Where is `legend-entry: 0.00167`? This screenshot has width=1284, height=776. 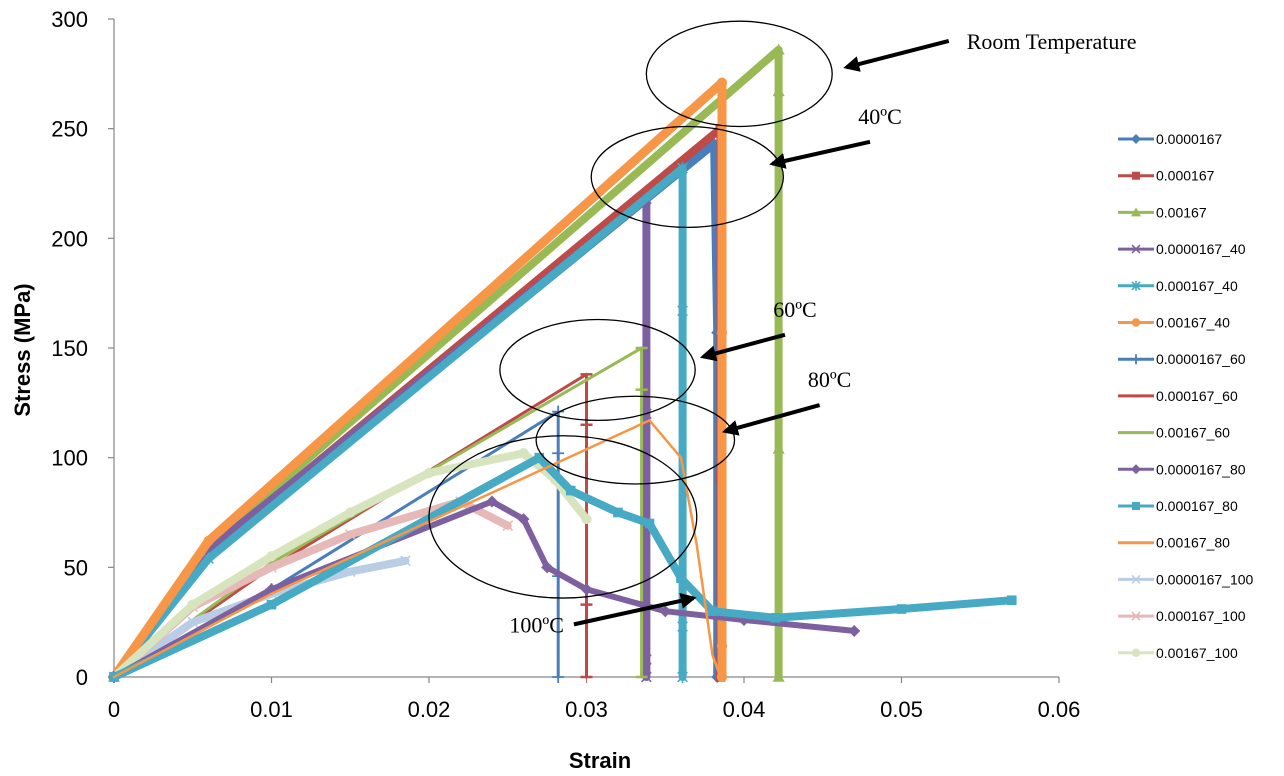 legend-entry: 0.00167 is located at coordinates (1162, 212).